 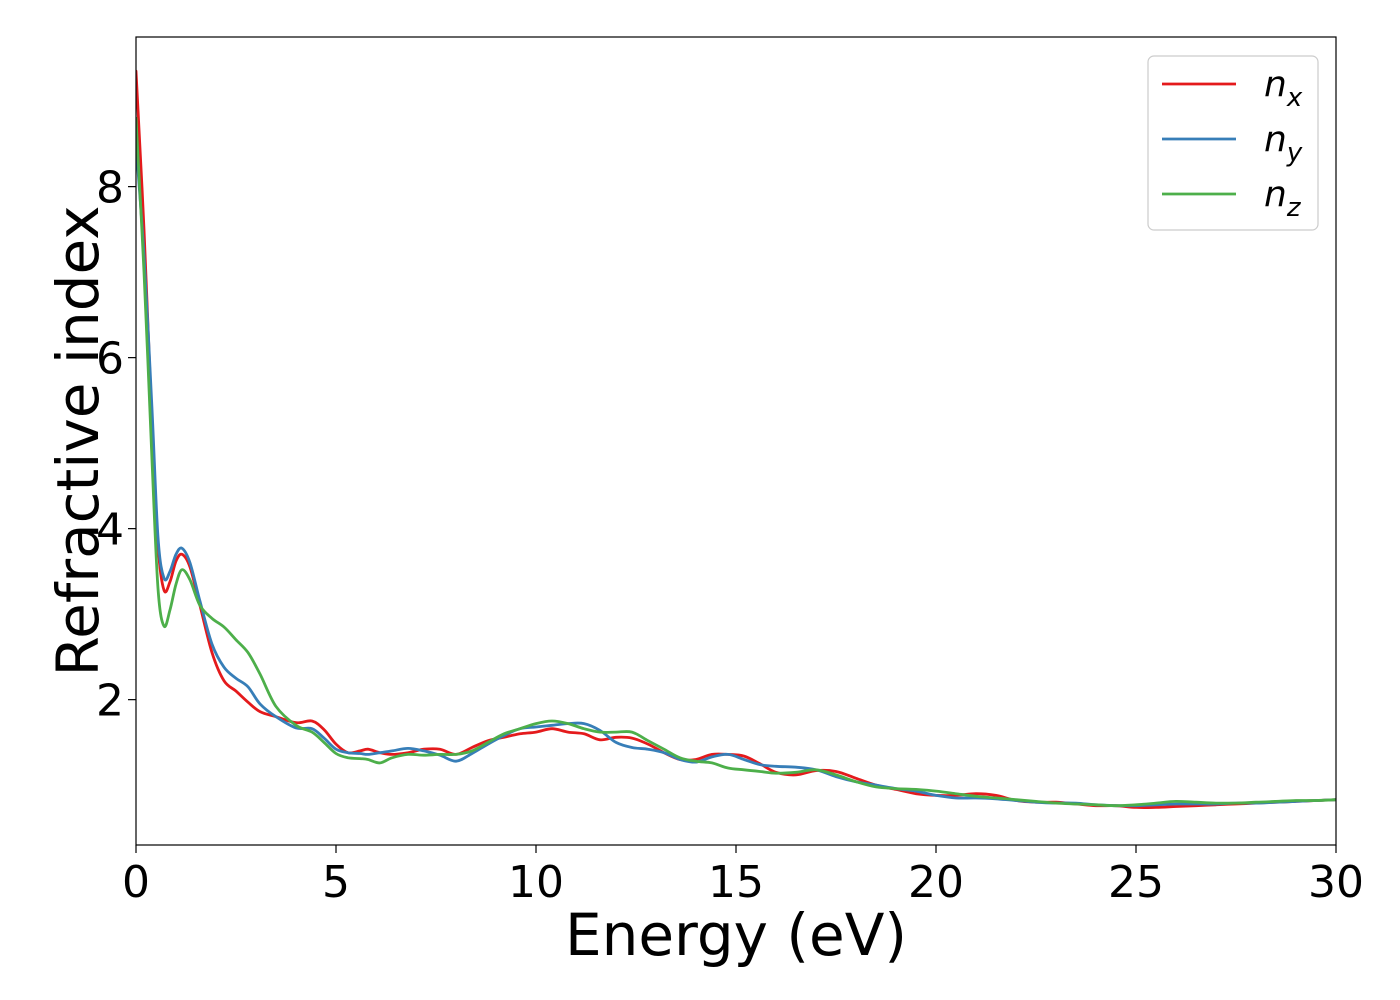 What do you see at coordinates (1336, 882) in the screenshot?
I see `x-tick-label: 30` at bounding box center [1336, 882].